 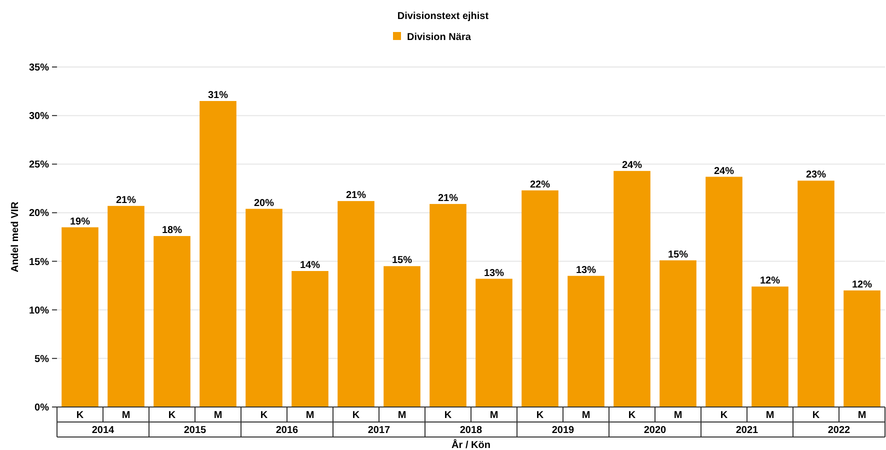 I want to click on data-label: 23%, so click(x=816, y=175).